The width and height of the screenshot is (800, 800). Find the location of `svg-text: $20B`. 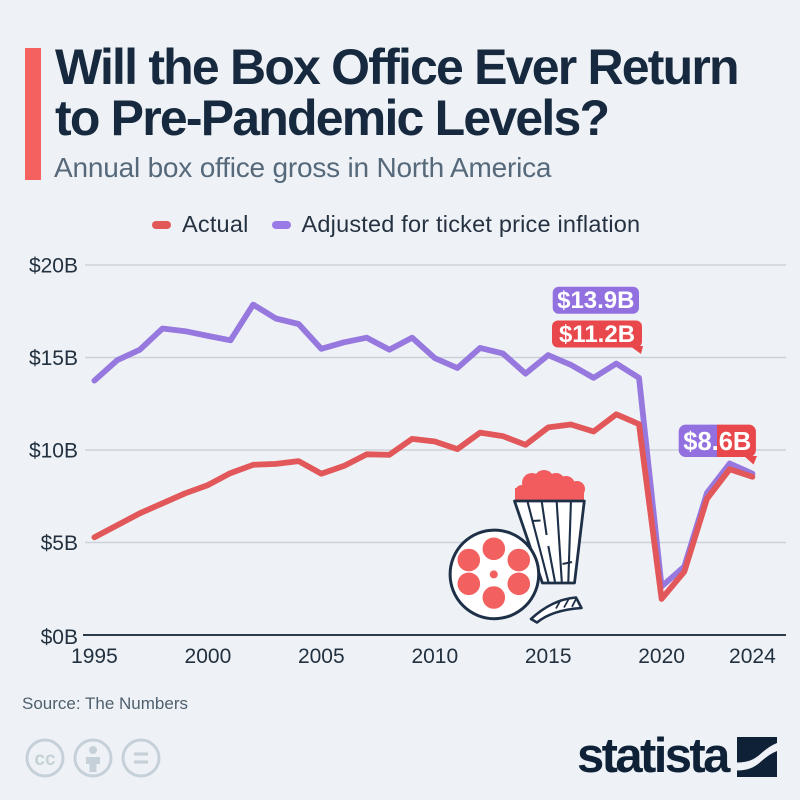

svg-text: $20B is located at coordinates (53, 266).